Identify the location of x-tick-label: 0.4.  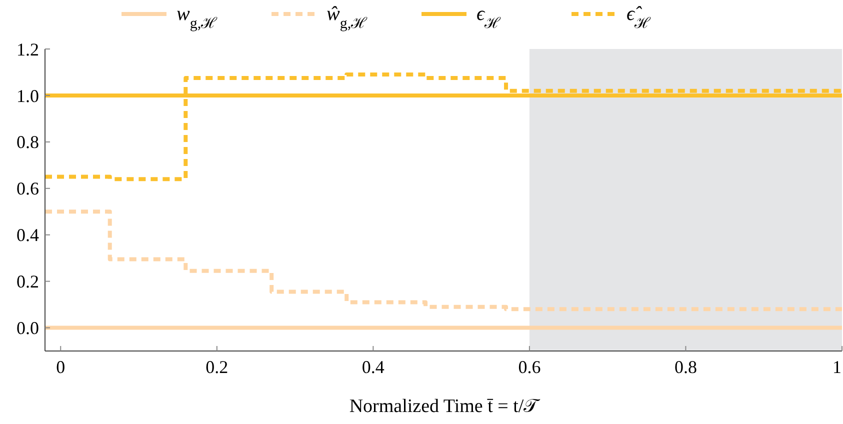
(373, 367).